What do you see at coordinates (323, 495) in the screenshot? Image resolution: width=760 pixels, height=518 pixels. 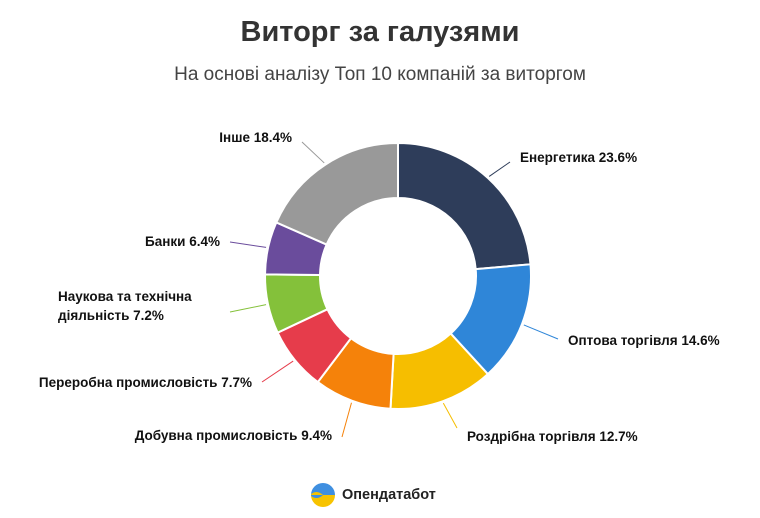 I see `opendatabot-logo-icon` at bounding box center [323, 495].